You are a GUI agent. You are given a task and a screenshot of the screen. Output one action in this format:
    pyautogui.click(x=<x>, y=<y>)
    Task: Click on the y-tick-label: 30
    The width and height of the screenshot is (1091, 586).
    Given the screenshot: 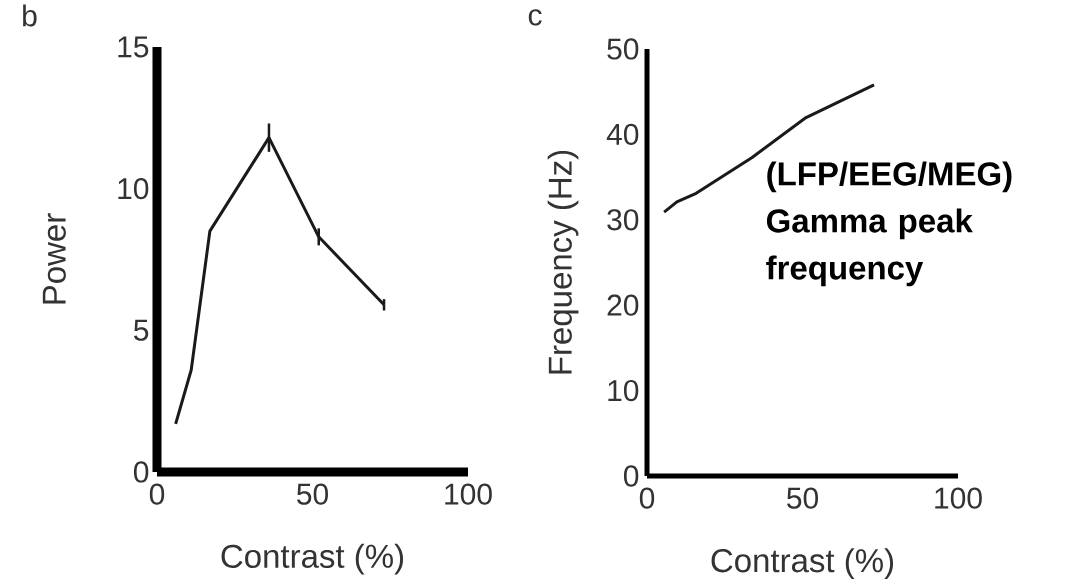 What is the action you would take?
    pyautogui.click(x=623, y=220)
    